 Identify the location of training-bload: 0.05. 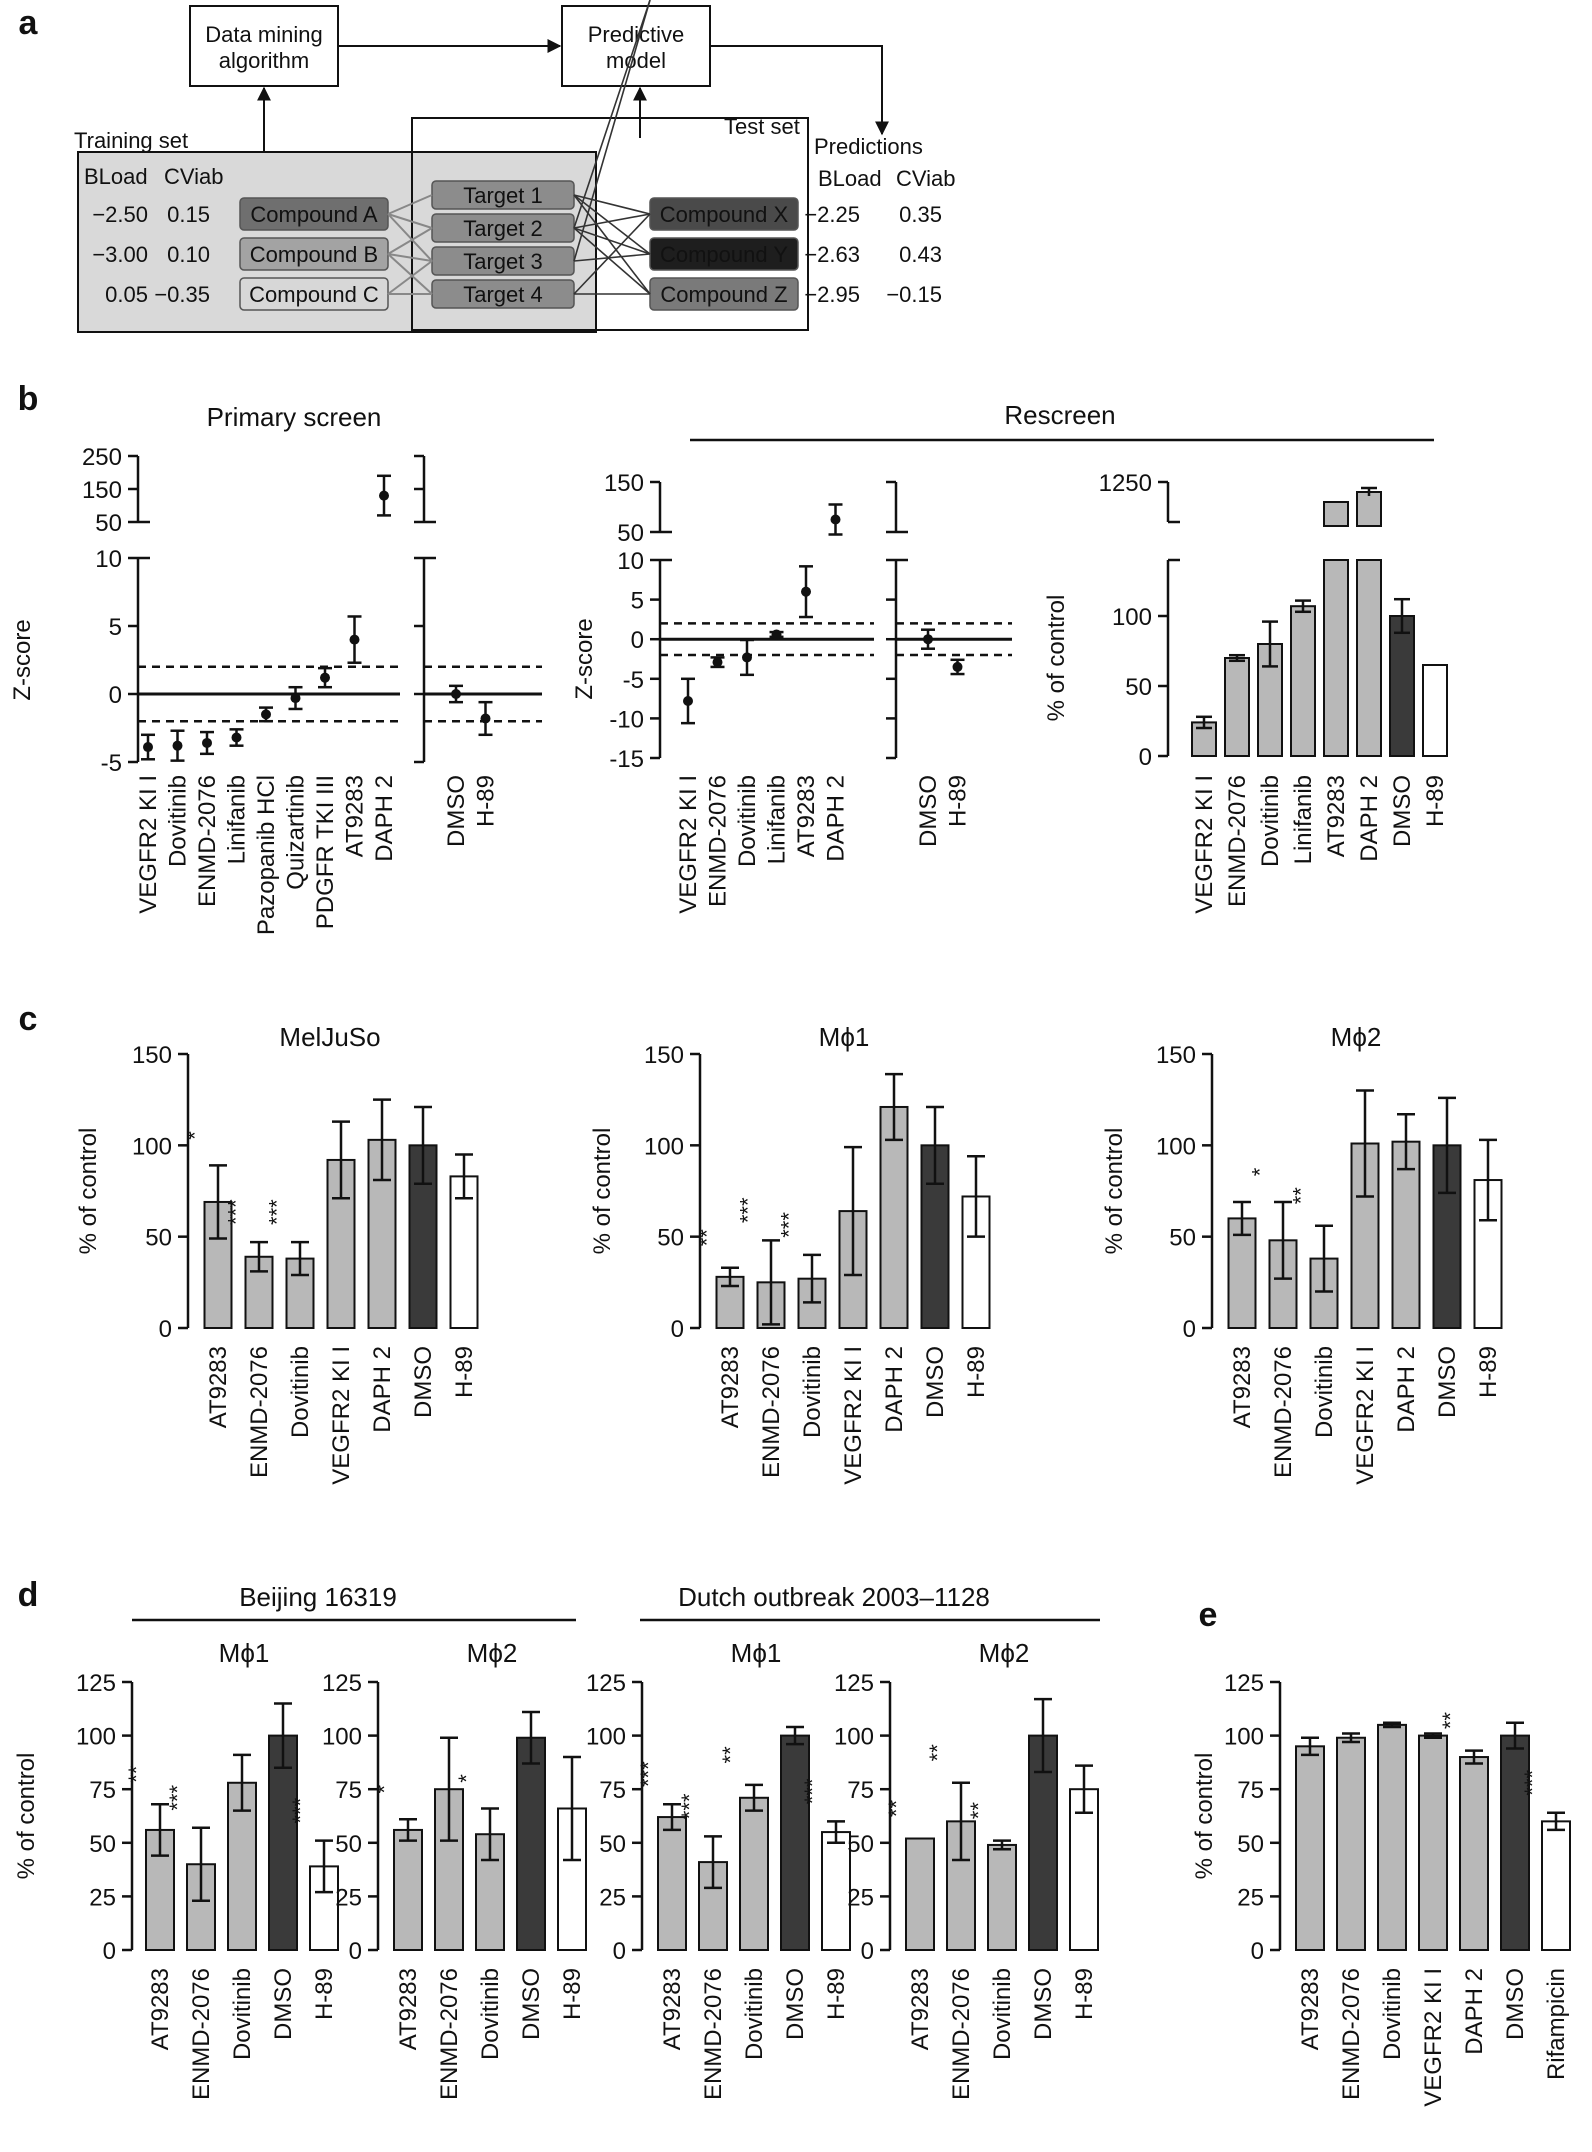
(126, 294).